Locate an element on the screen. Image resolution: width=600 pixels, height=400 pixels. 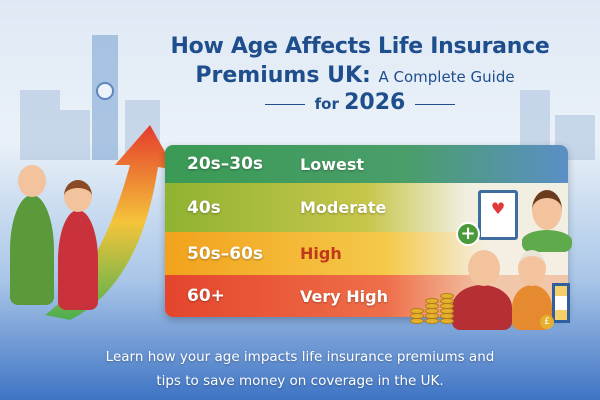
pound-coin-icon: £ is located at coordinates (547, 322).